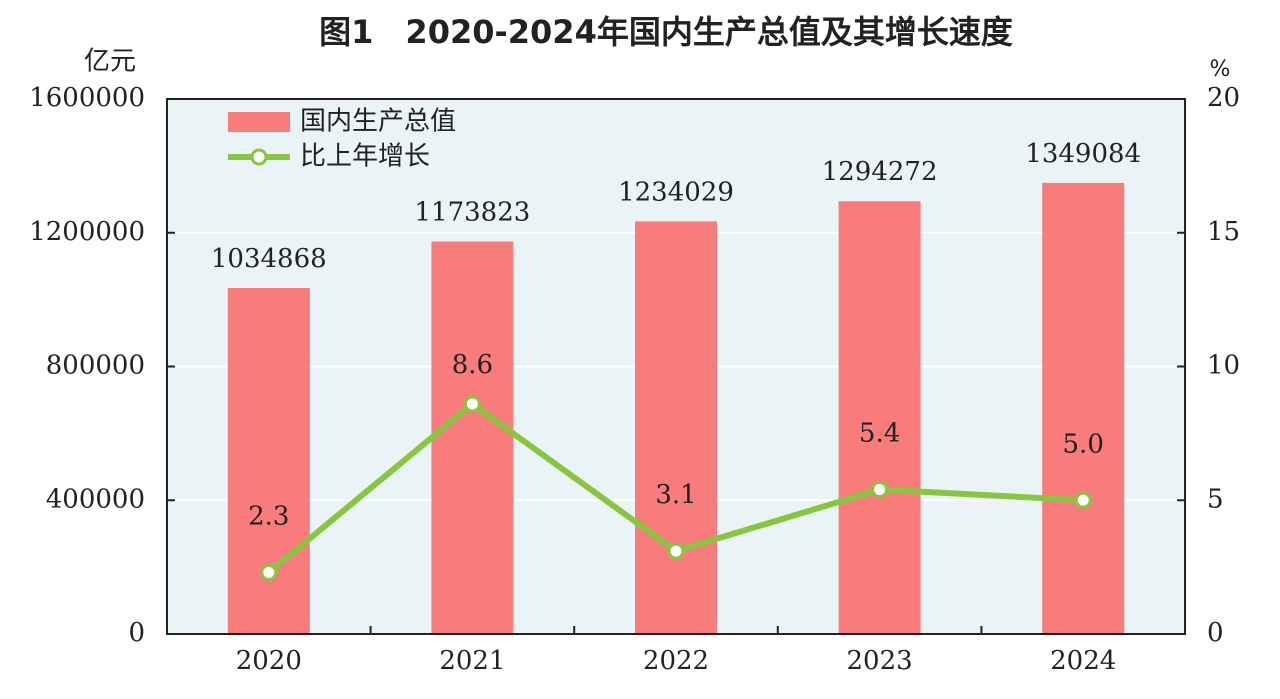 This screenshot has width=1280, height=699. Describe the element at coordinates (879, 434) in the screenshot. I see `line-value-label: 5.4` at that location.